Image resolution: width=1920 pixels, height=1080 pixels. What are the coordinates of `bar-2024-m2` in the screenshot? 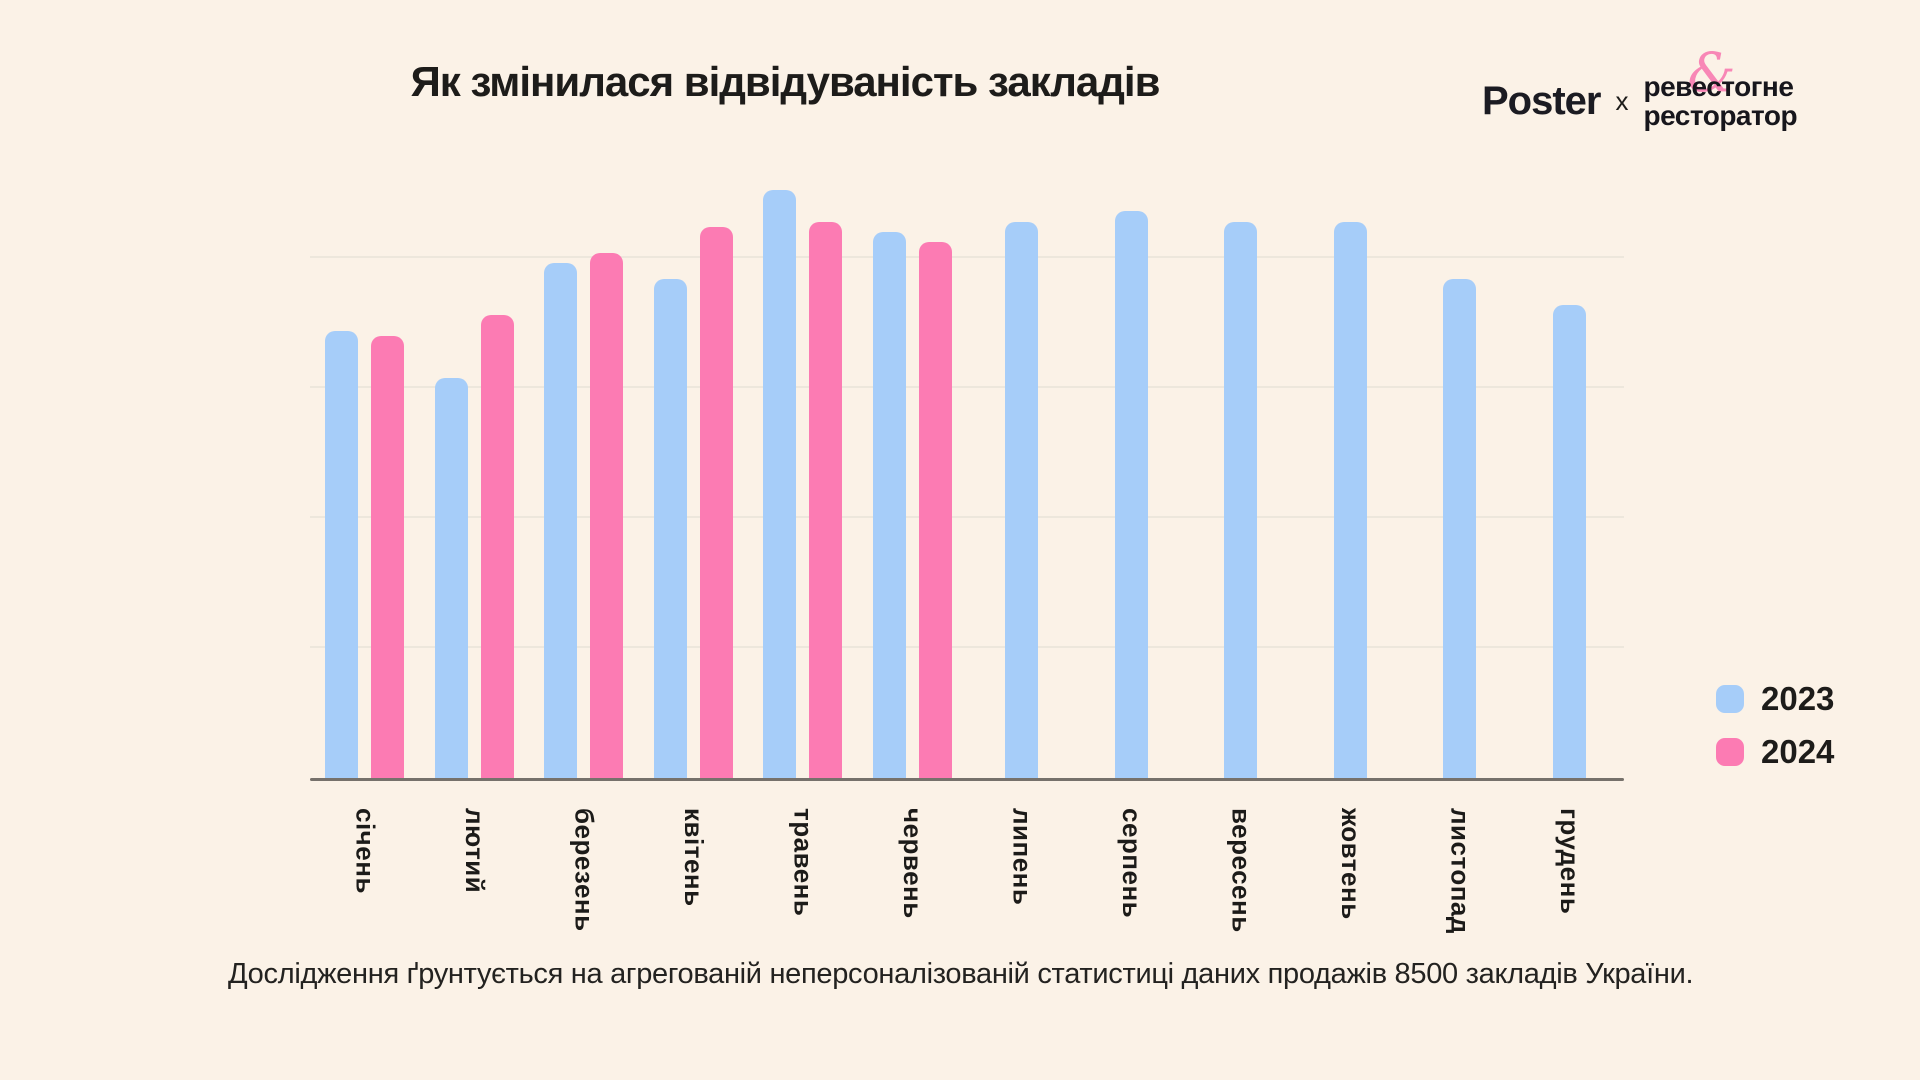 It's located at (497, 546).